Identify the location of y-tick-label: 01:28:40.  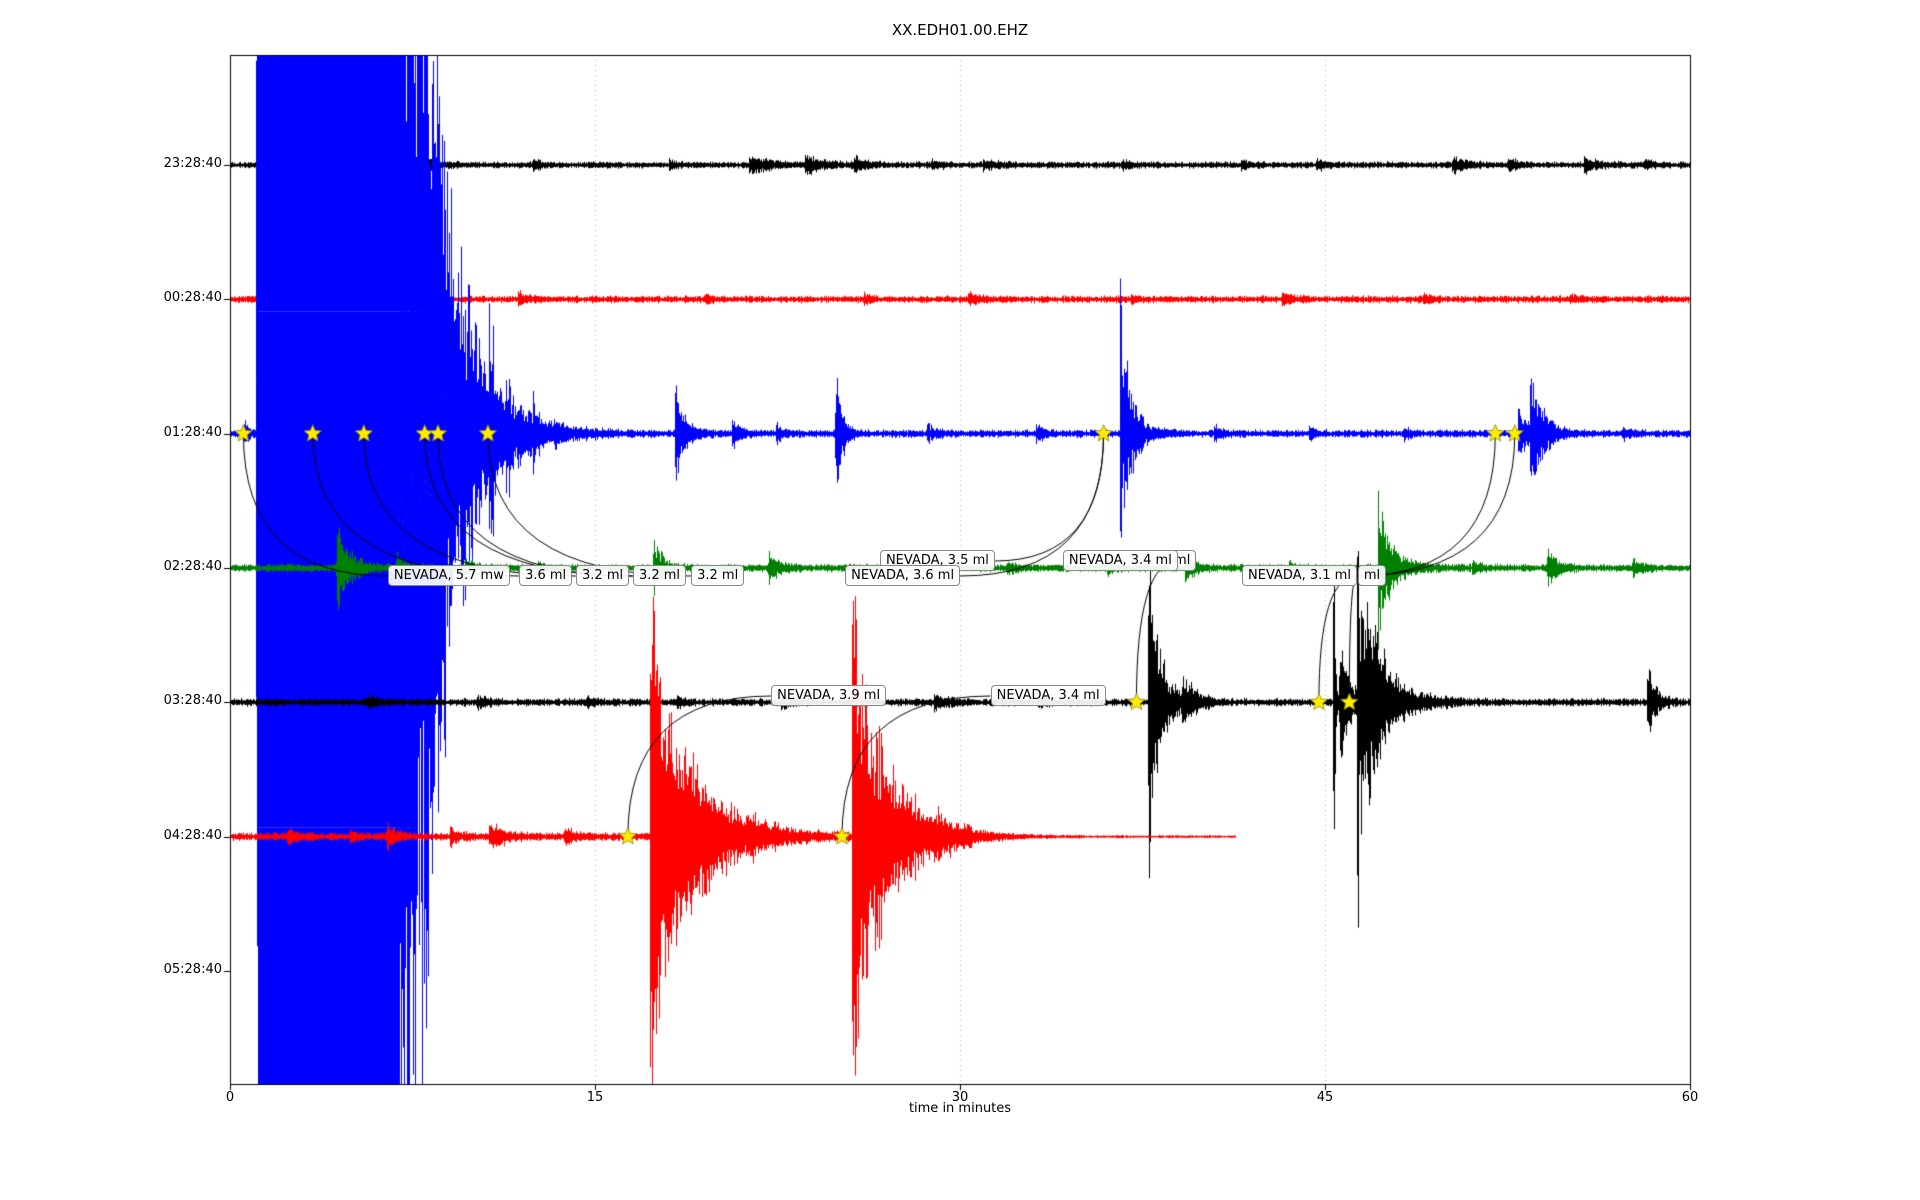
(192, 432).